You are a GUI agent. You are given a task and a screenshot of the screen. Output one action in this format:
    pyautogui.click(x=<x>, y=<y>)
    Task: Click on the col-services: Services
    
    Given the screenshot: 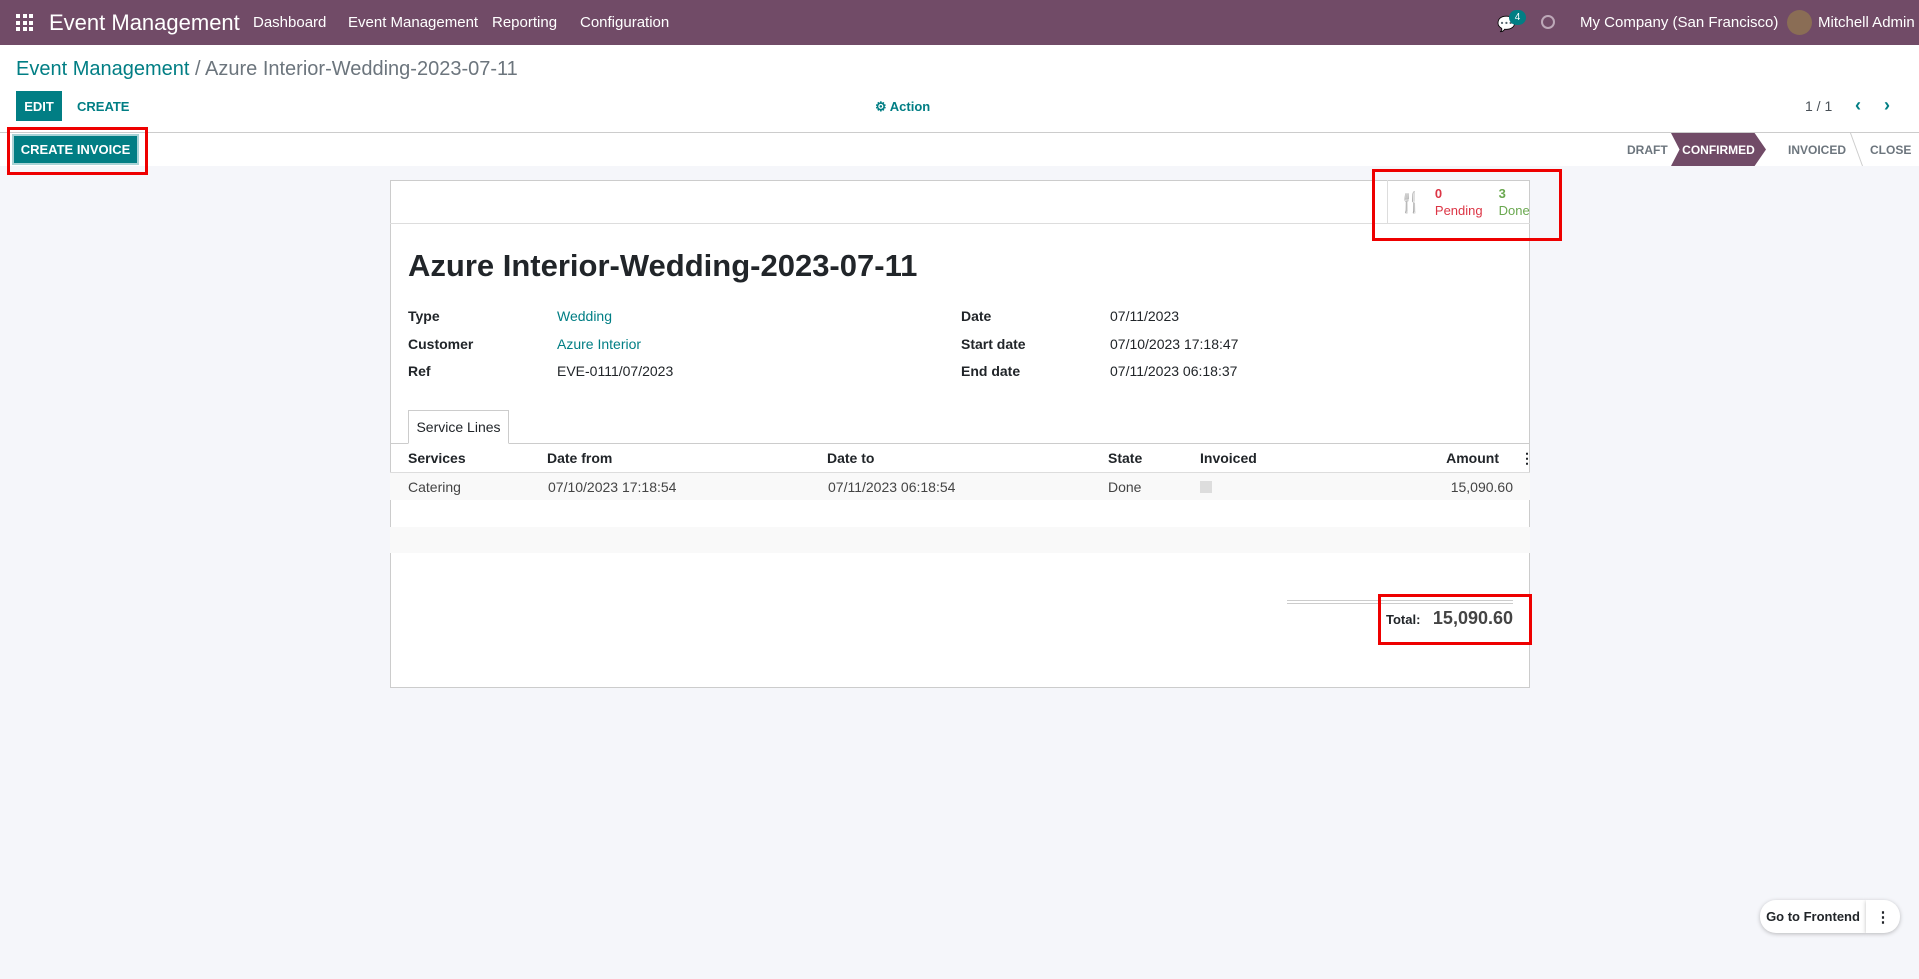 What is the action you would take?
    pyautogui.click(x=437, y=458)
    